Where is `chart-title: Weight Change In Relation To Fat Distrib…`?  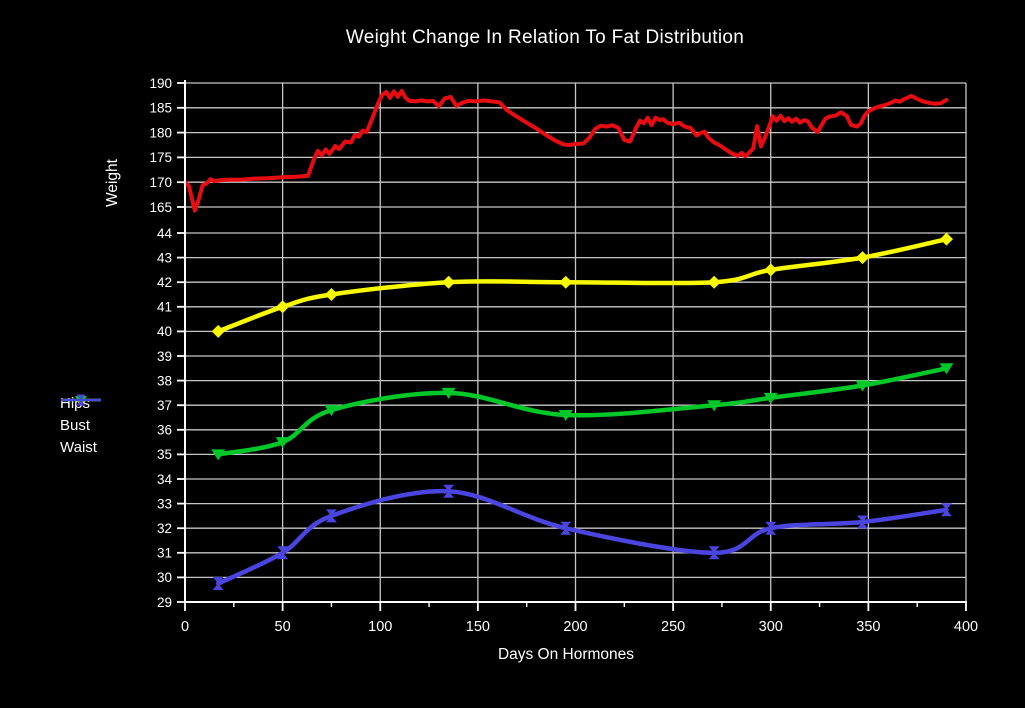 chart-title: Weight Change In Relation To Fat Distrib… is located at coordinates (545, 37).